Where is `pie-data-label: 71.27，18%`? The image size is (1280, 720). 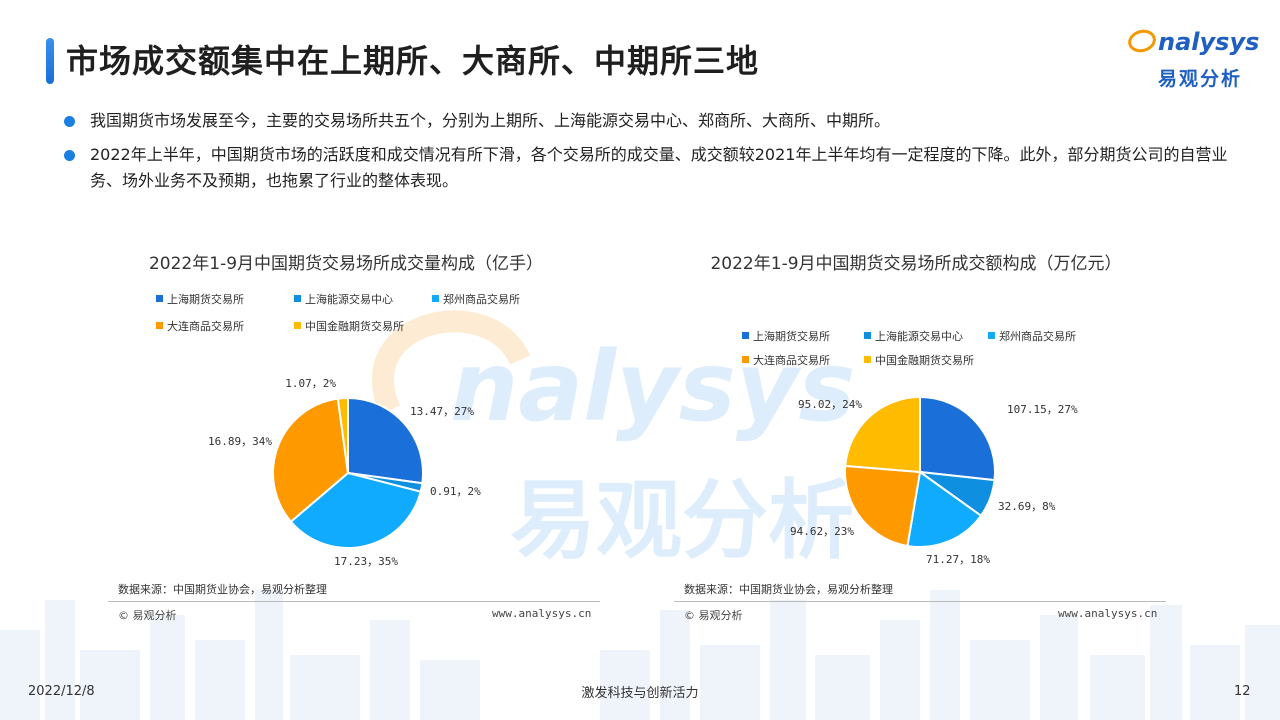
pie-data-label: 71.27，18% is located at coordinates (958, 559).